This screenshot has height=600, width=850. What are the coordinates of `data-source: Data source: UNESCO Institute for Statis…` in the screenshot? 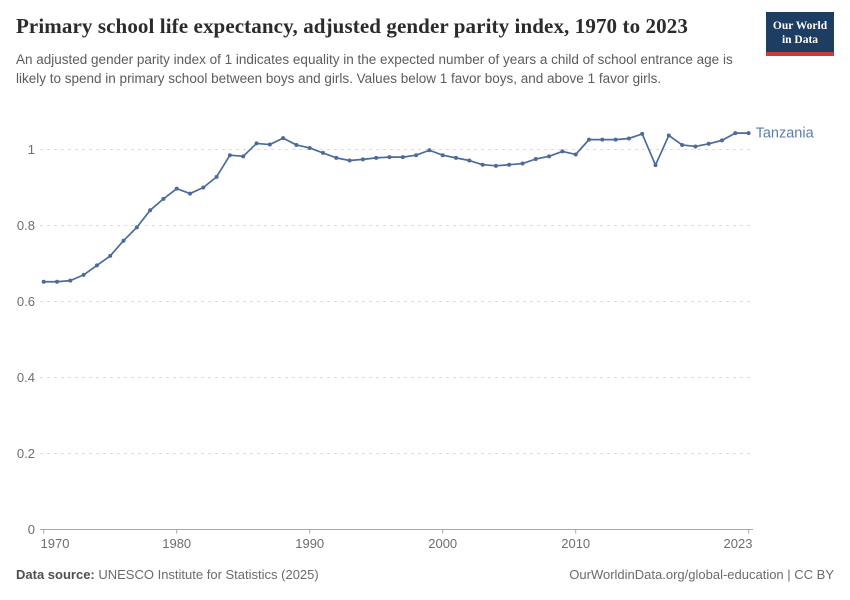 It's located at (167, 575).